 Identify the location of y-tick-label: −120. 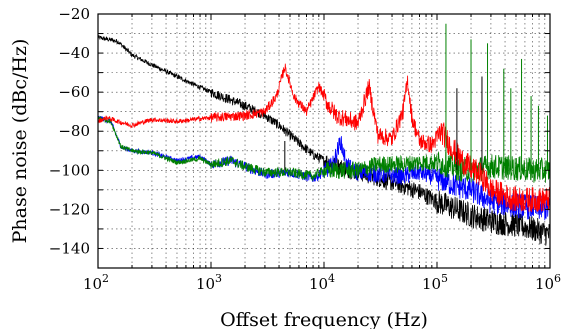
(69, 209).